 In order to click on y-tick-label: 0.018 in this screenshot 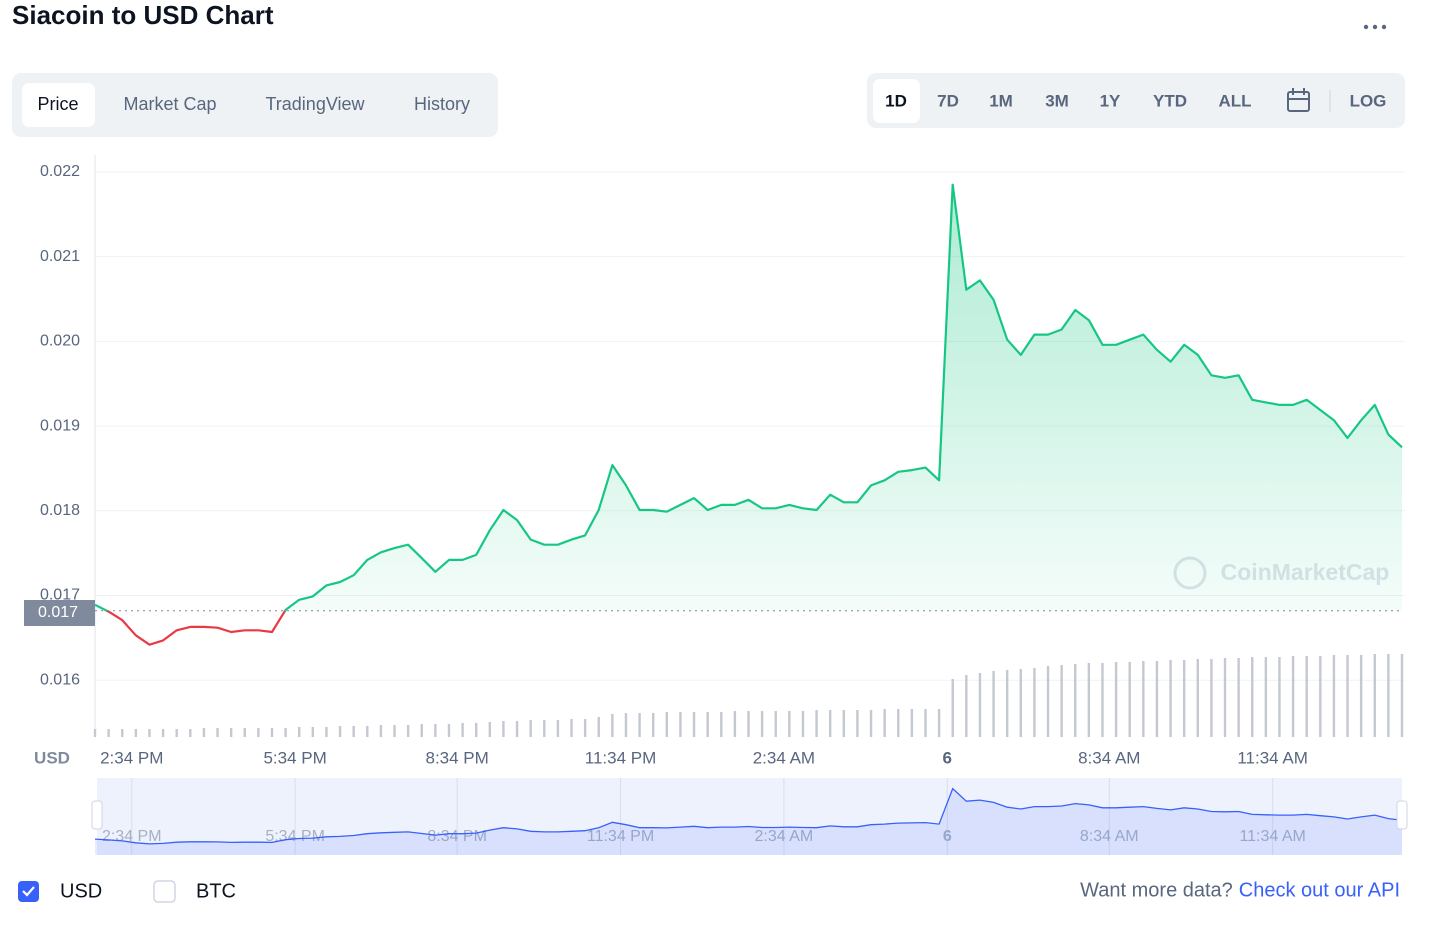, I will do `click(60, 510)`.